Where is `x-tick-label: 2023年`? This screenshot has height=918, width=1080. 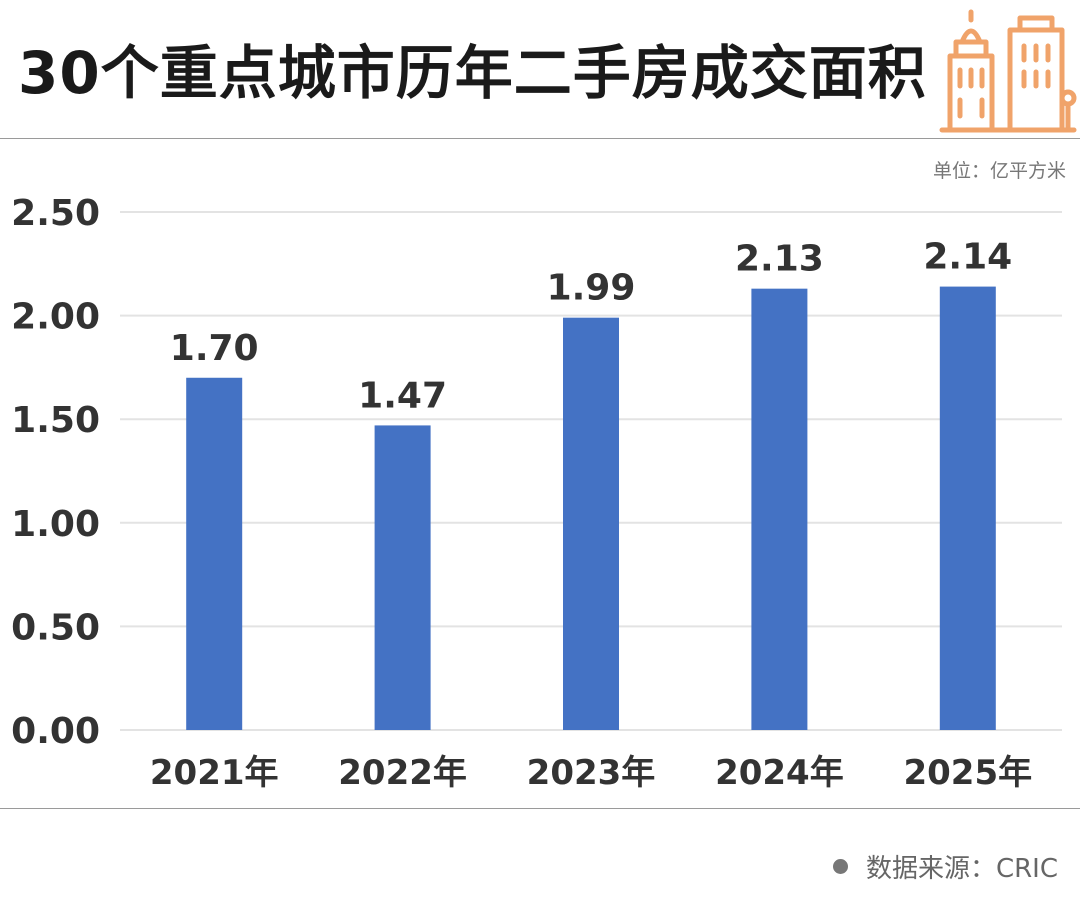 x-tick-label: 2023年 is located at coordinates (591, 773).